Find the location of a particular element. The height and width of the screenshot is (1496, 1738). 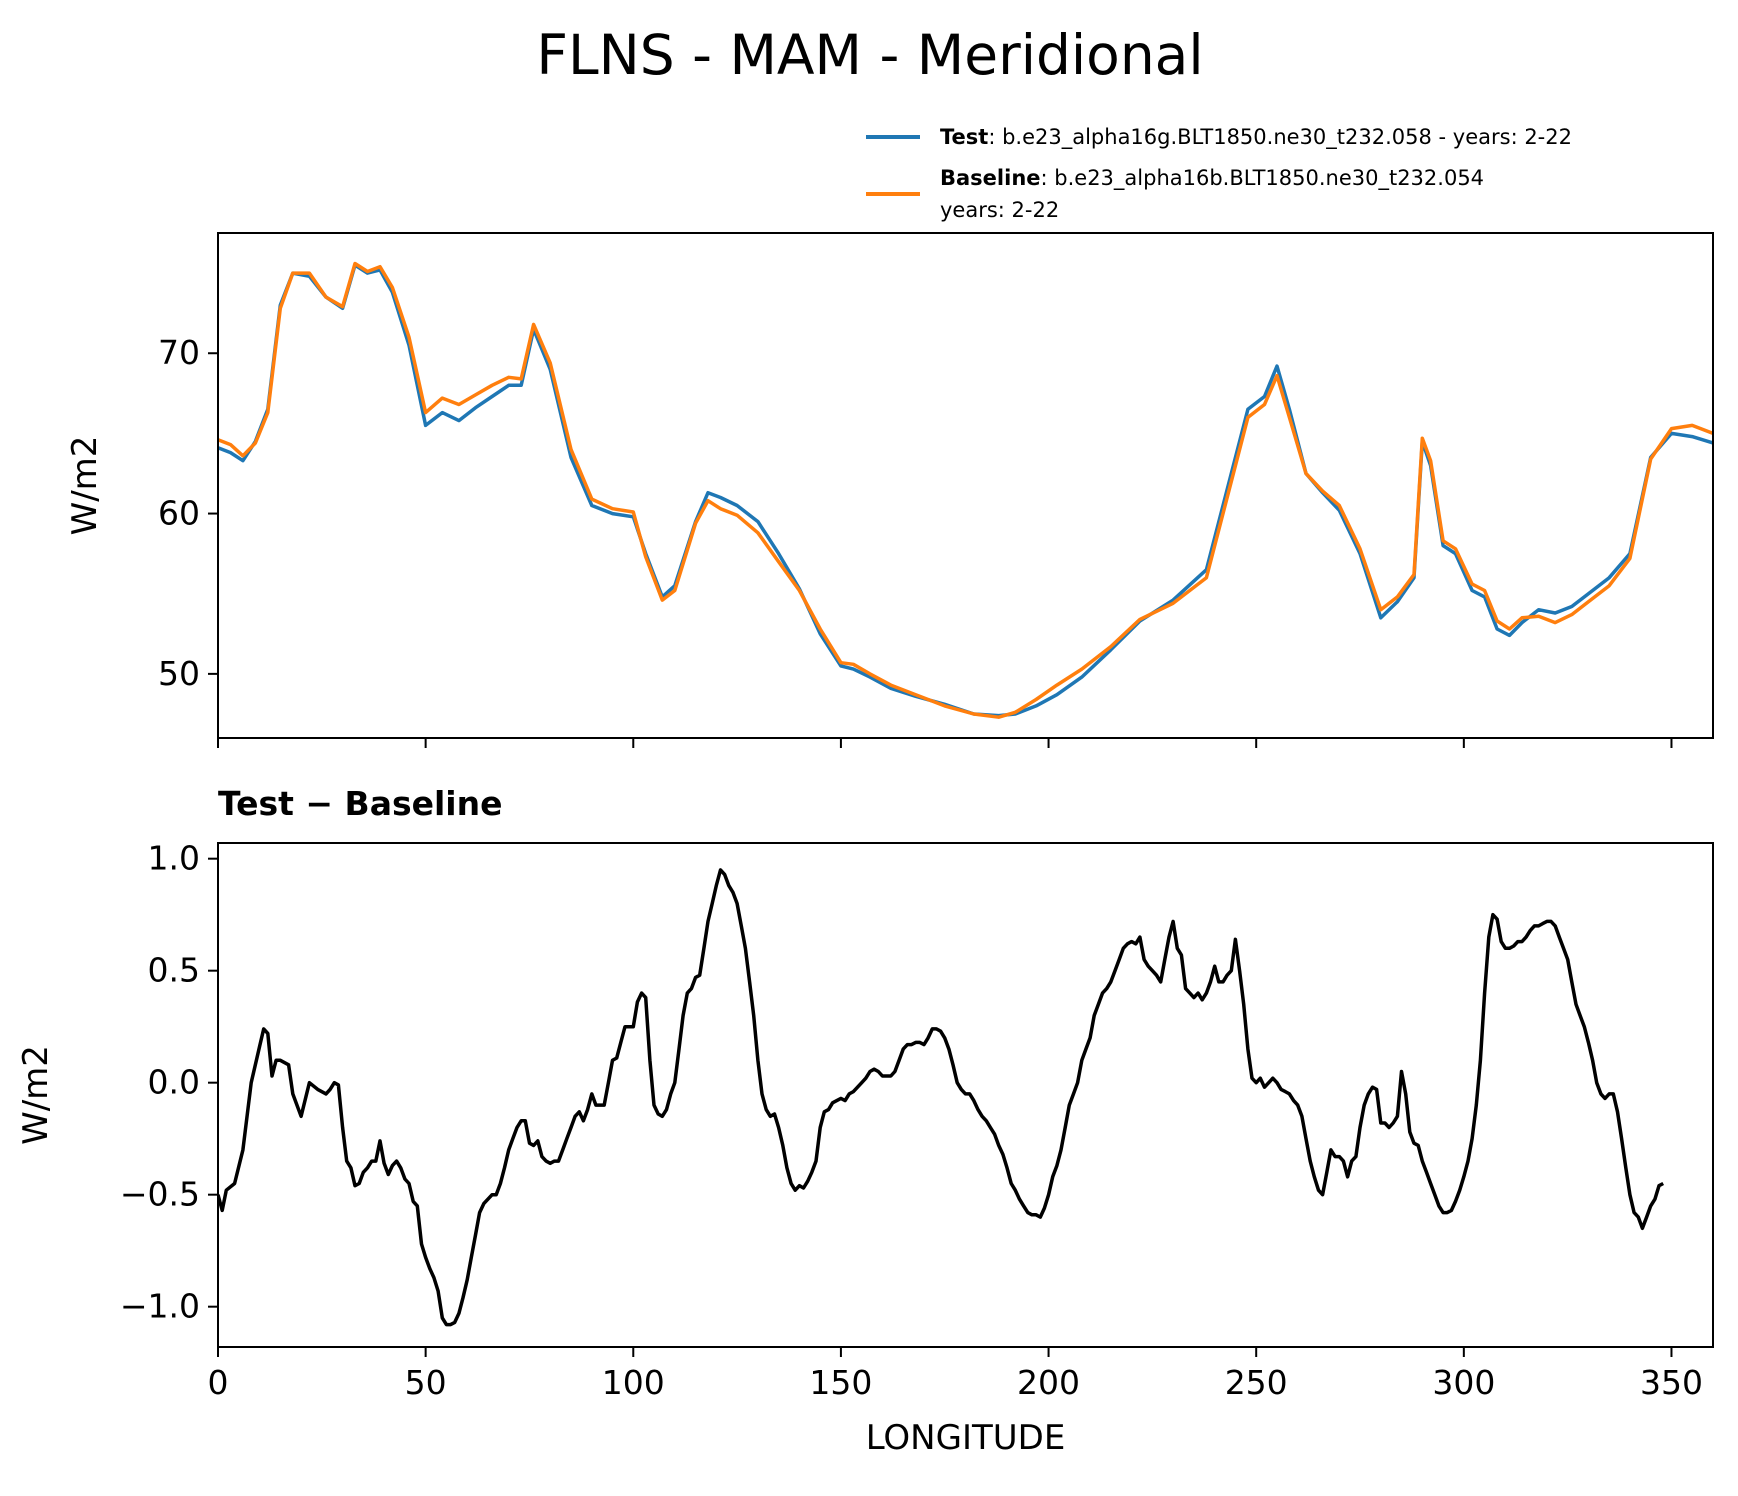

y-tick-label: −1.0 is located at coordinates (160, 1306).